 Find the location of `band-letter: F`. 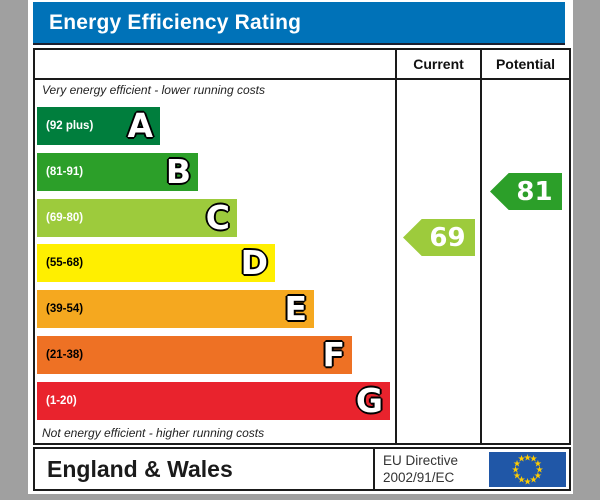

band-letter: F is located at coordinates (333, 354).